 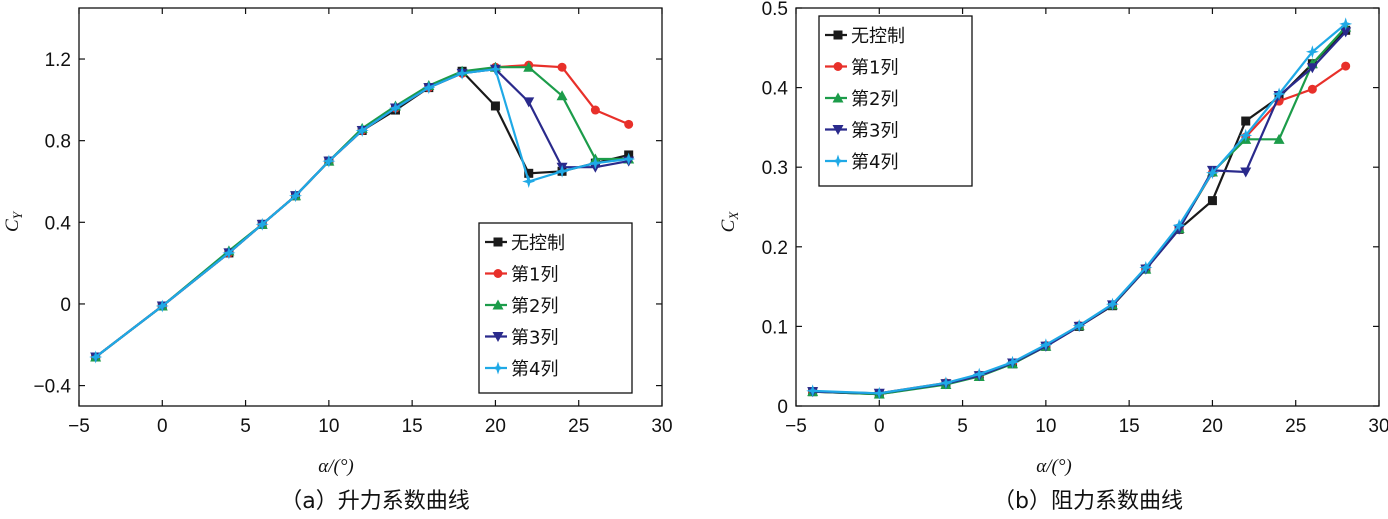 I want to click on y-tick-label: 1.2, so click(x=58, y=60).